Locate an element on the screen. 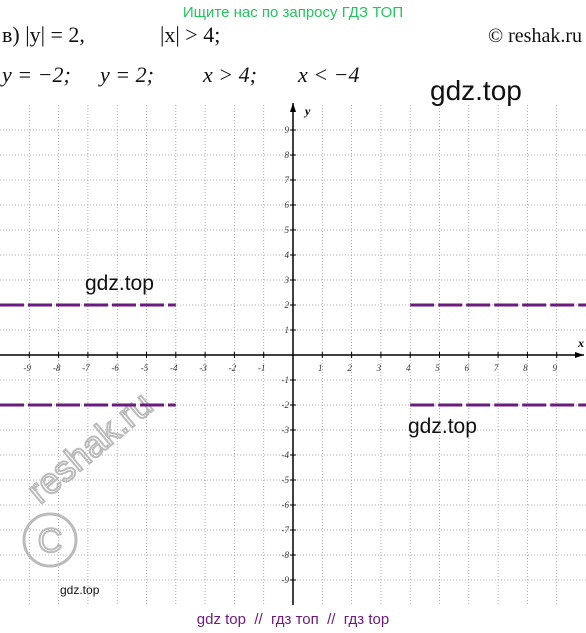 The width and height of the screenshot is (586, 633). x-tick-label: 7 is located at coordinates (496, 368).